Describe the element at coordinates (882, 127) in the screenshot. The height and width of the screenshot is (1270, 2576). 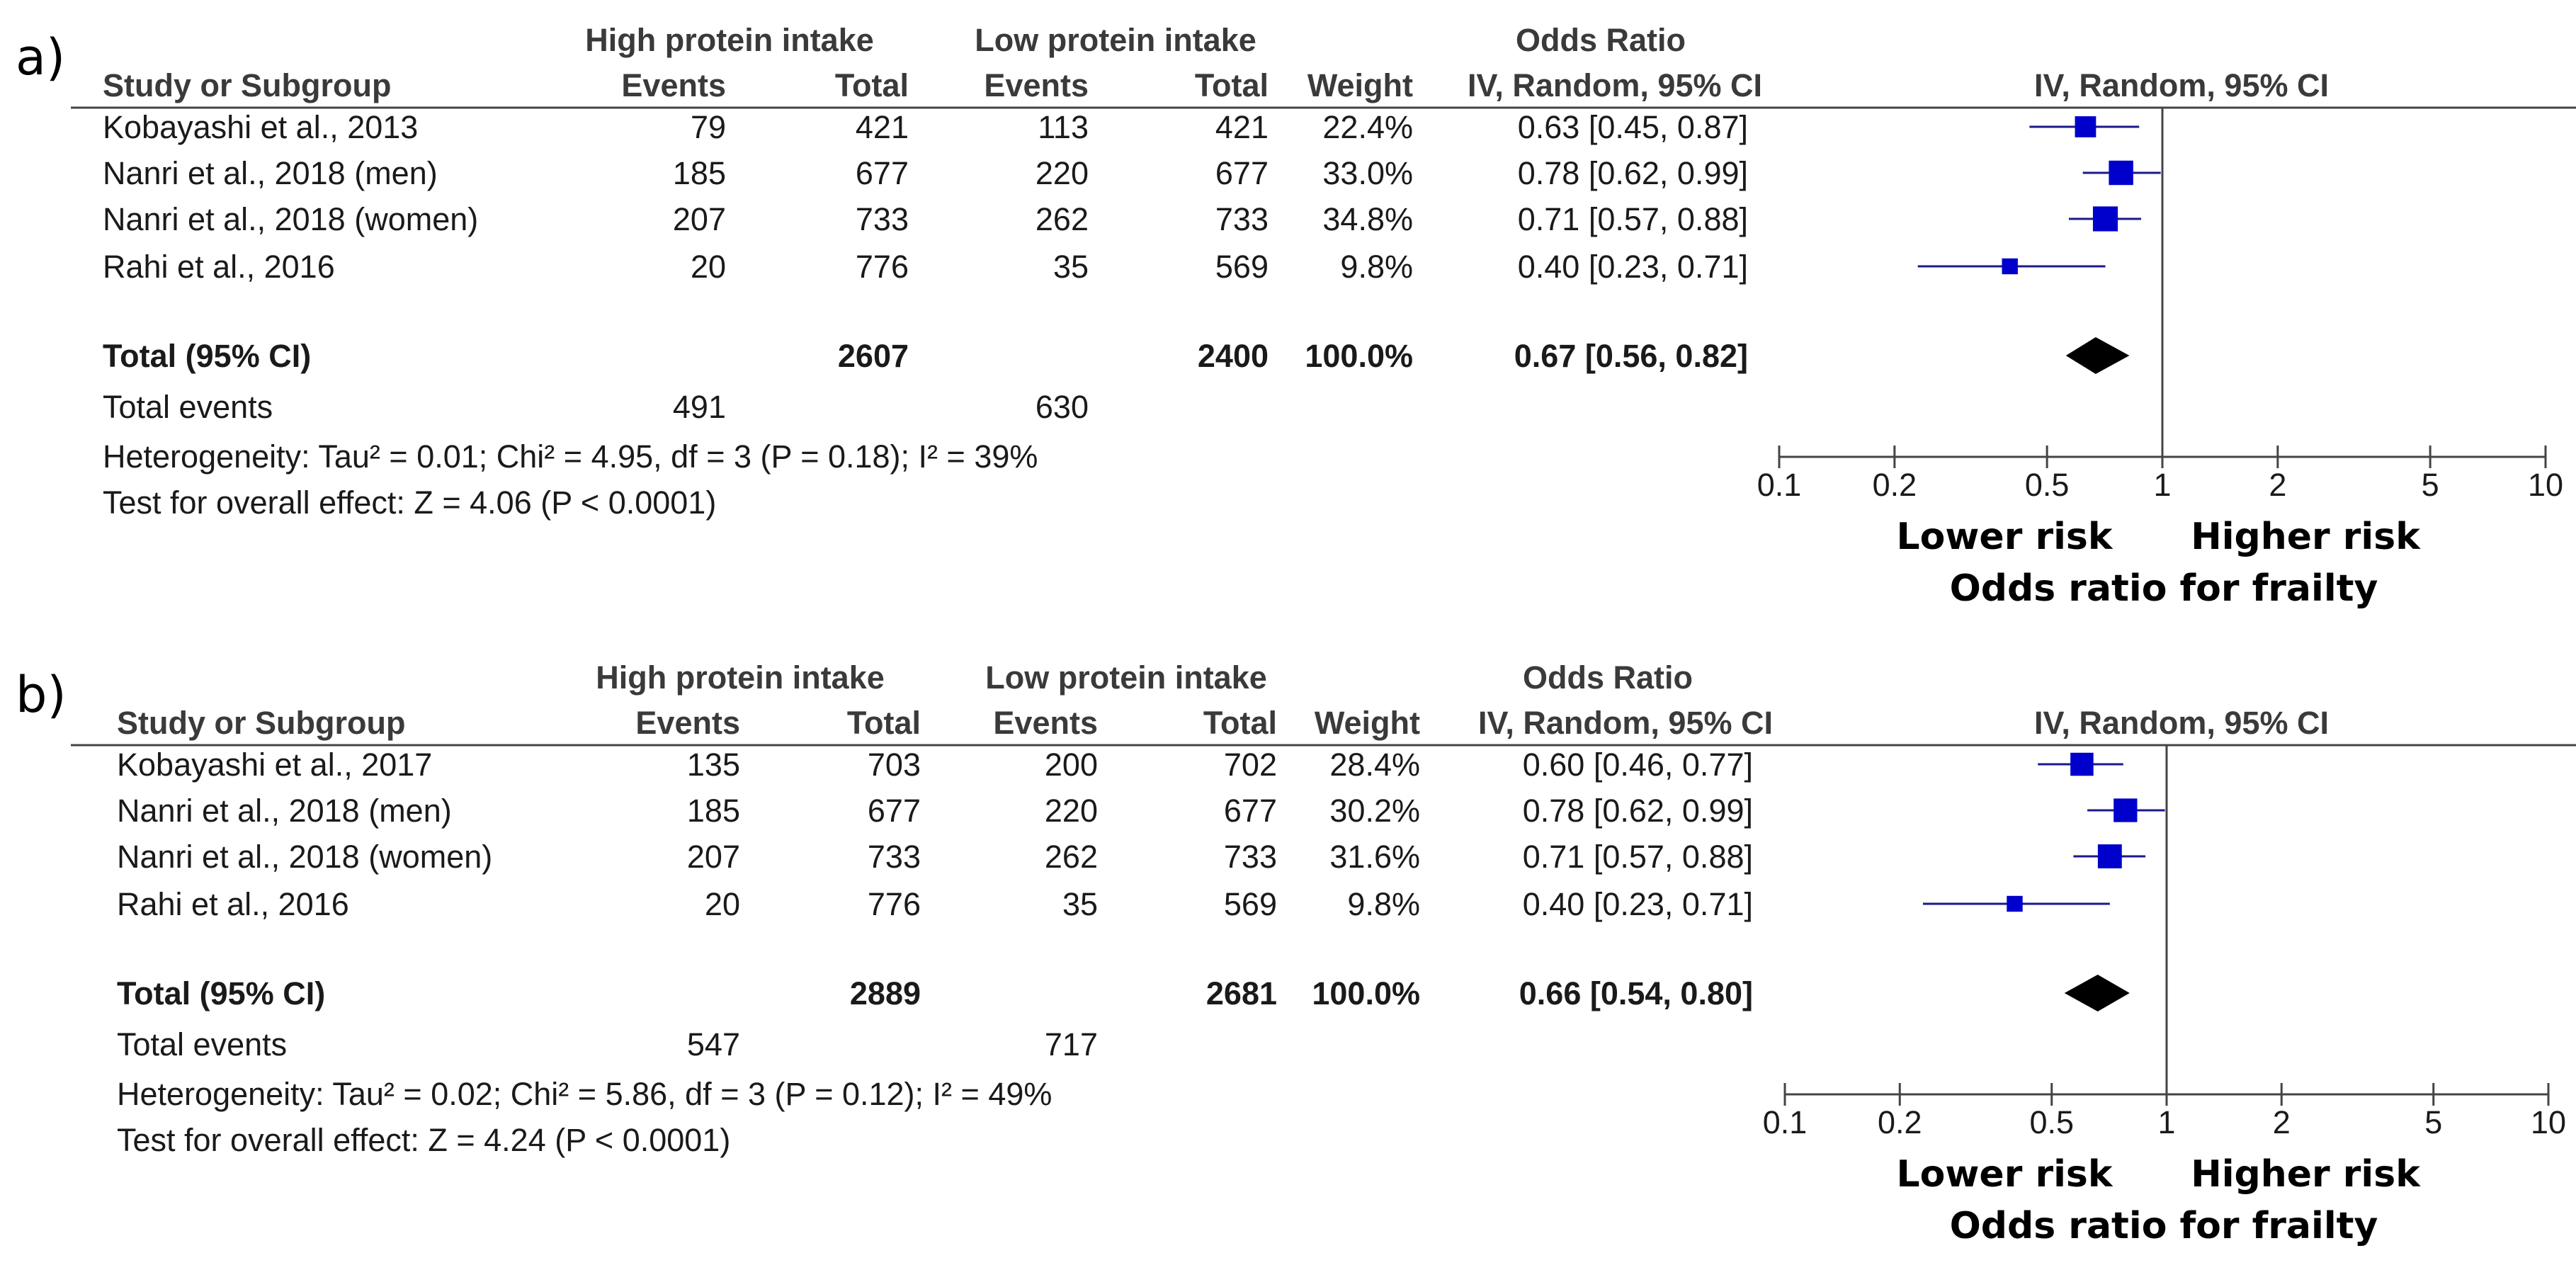
I see `total-high: 421` at that location.